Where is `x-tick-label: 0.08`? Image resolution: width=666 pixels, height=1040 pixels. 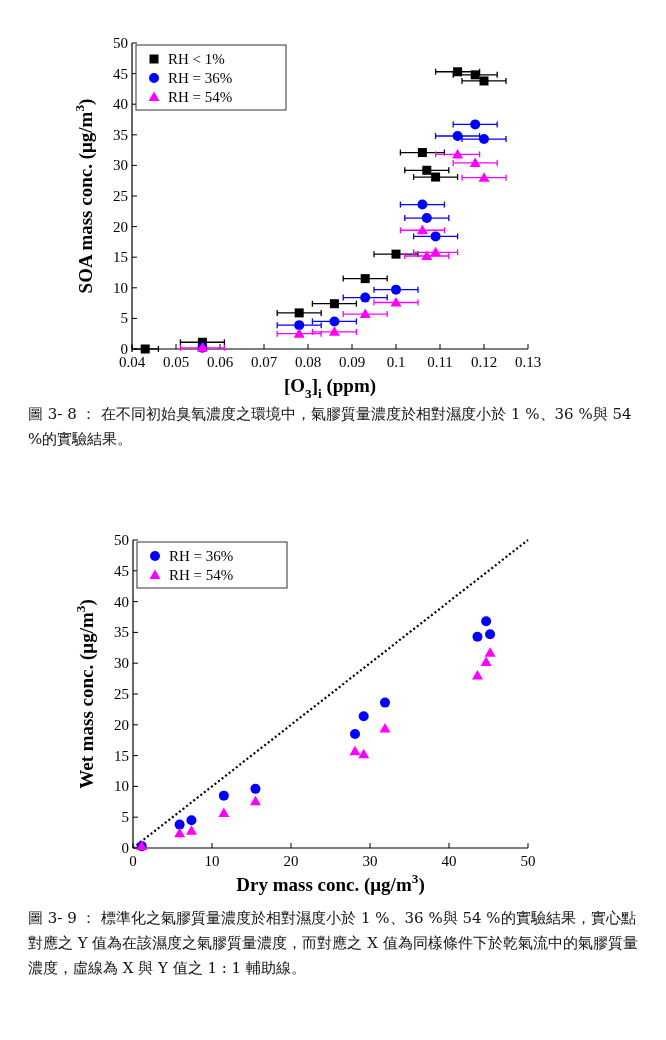 x-tick-label: 0.08 is located at coordinates (308, 362).